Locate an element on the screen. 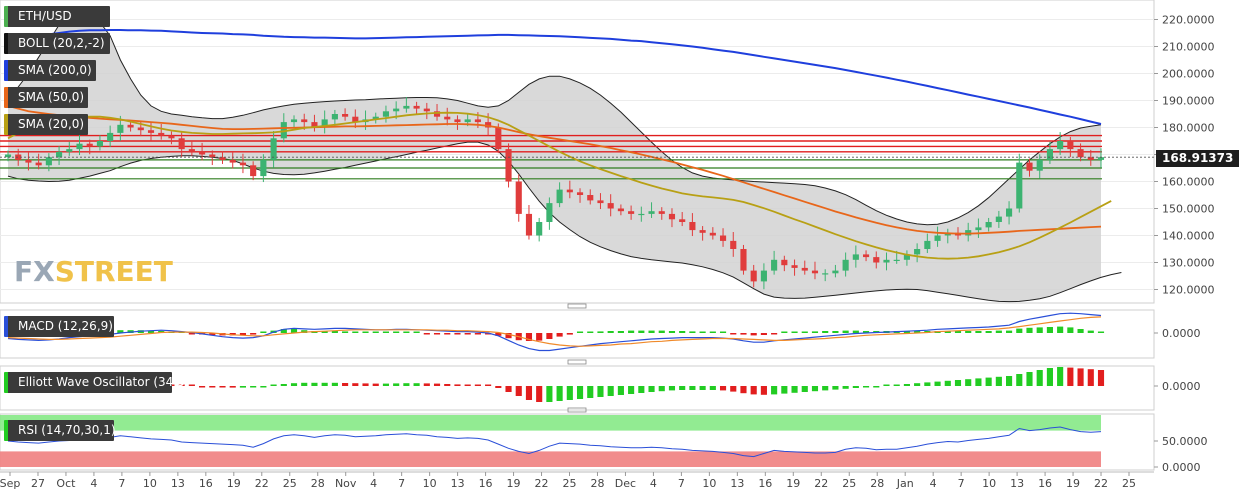  legend-rsi: RSI (14,70,30,1) is located at coordinates (60, 430).